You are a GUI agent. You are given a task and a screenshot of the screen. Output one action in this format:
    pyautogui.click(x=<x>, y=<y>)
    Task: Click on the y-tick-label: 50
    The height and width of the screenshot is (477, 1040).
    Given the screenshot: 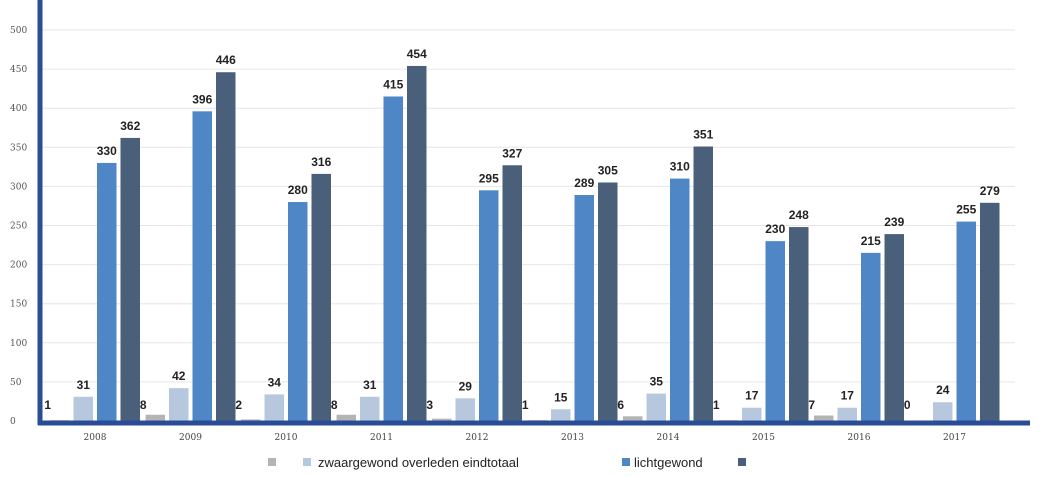 What is the action you would take?
    pyautogui.click(x=16, y=383)
    